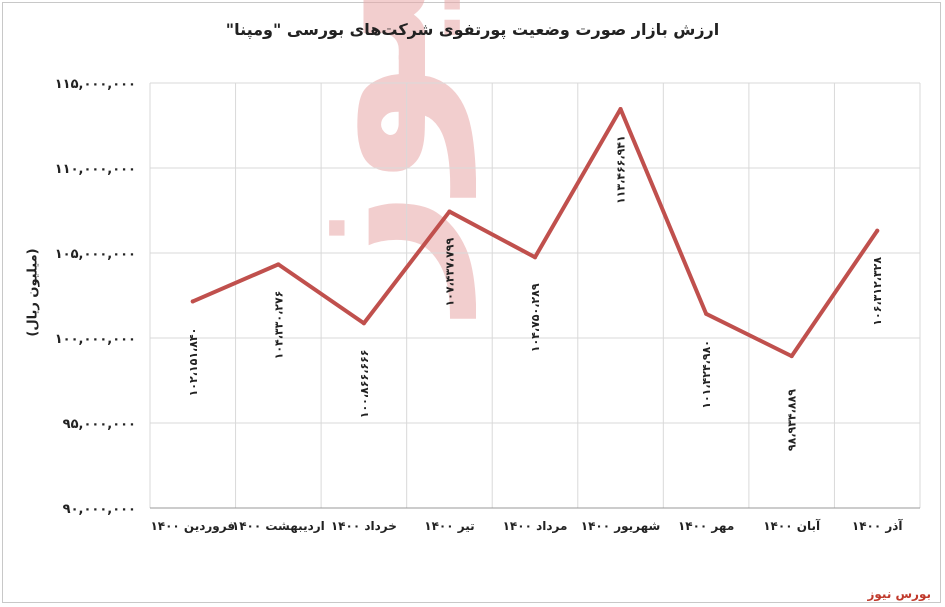 This screenshot has width=945, height=607. Describe the element at coordinates (95, 169) in the screenshot. I see `y-tick-label: ۱۱۰,۰۰۰,۰۰۰` at that location.